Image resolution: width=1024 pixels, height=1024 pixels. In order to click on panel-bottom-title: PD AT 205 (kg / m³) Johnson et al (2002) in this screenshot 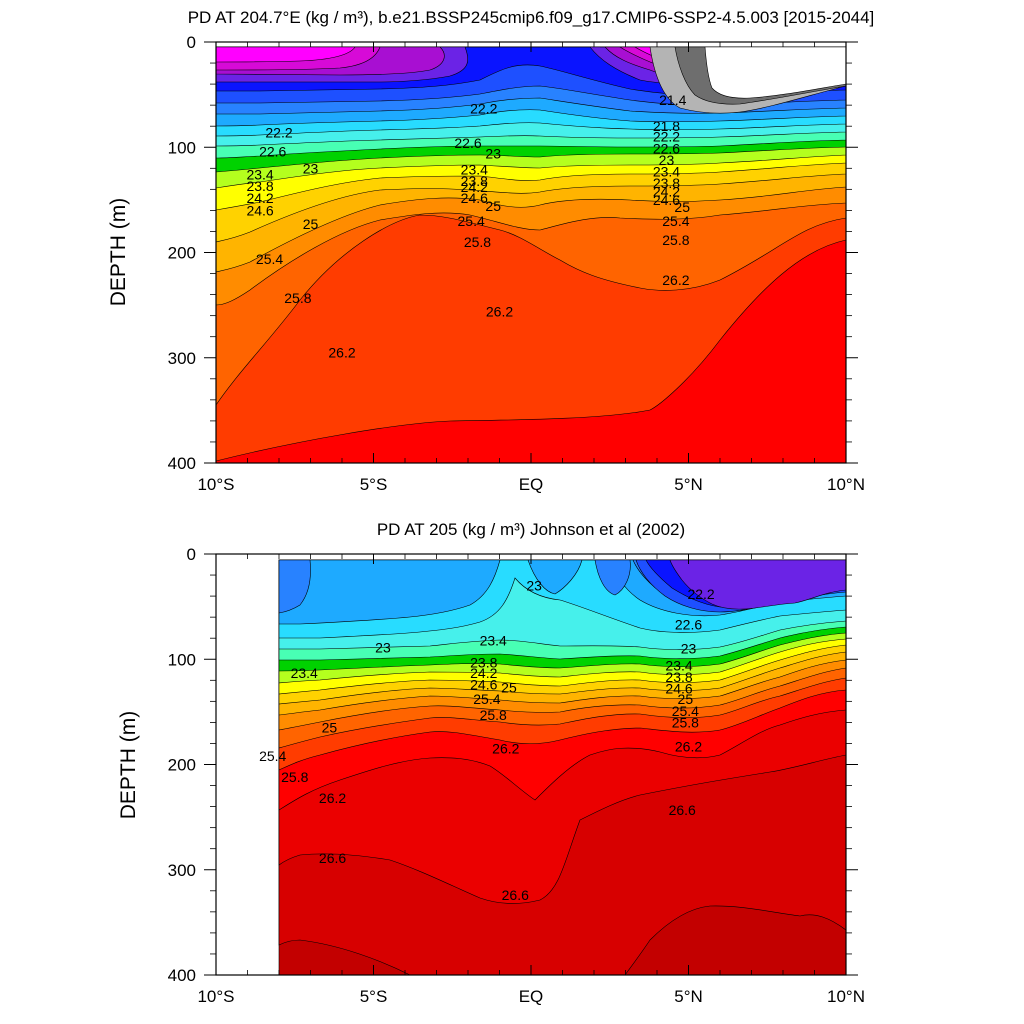, I will do `click(531, 529)`.